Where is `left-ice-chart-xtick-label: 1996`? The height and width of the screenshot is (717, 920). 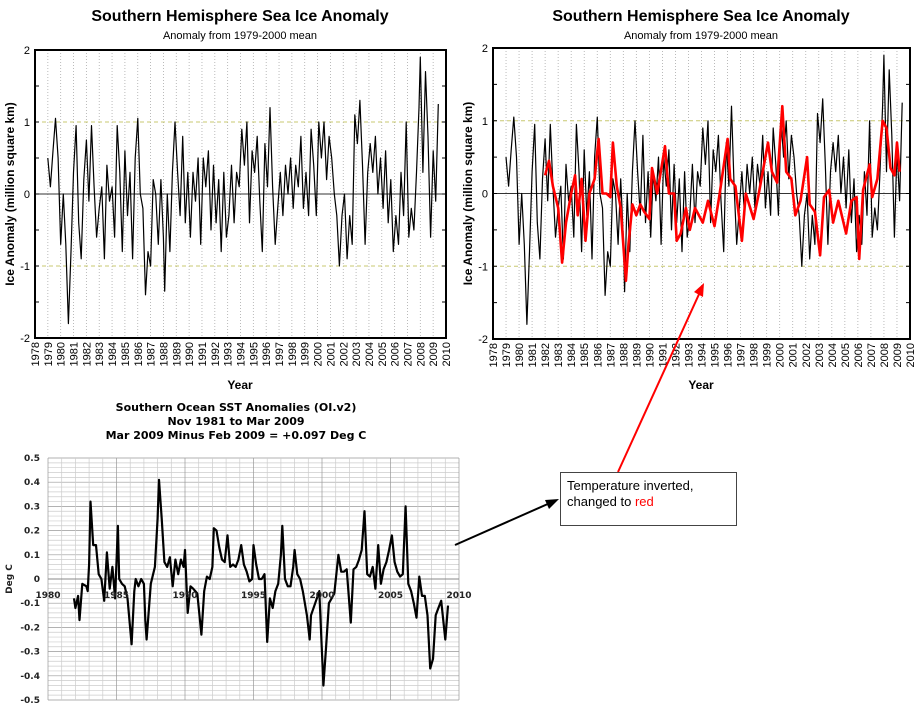
left-ice-chart-xtick-label: 1996 is located at coordinates (267, 354).